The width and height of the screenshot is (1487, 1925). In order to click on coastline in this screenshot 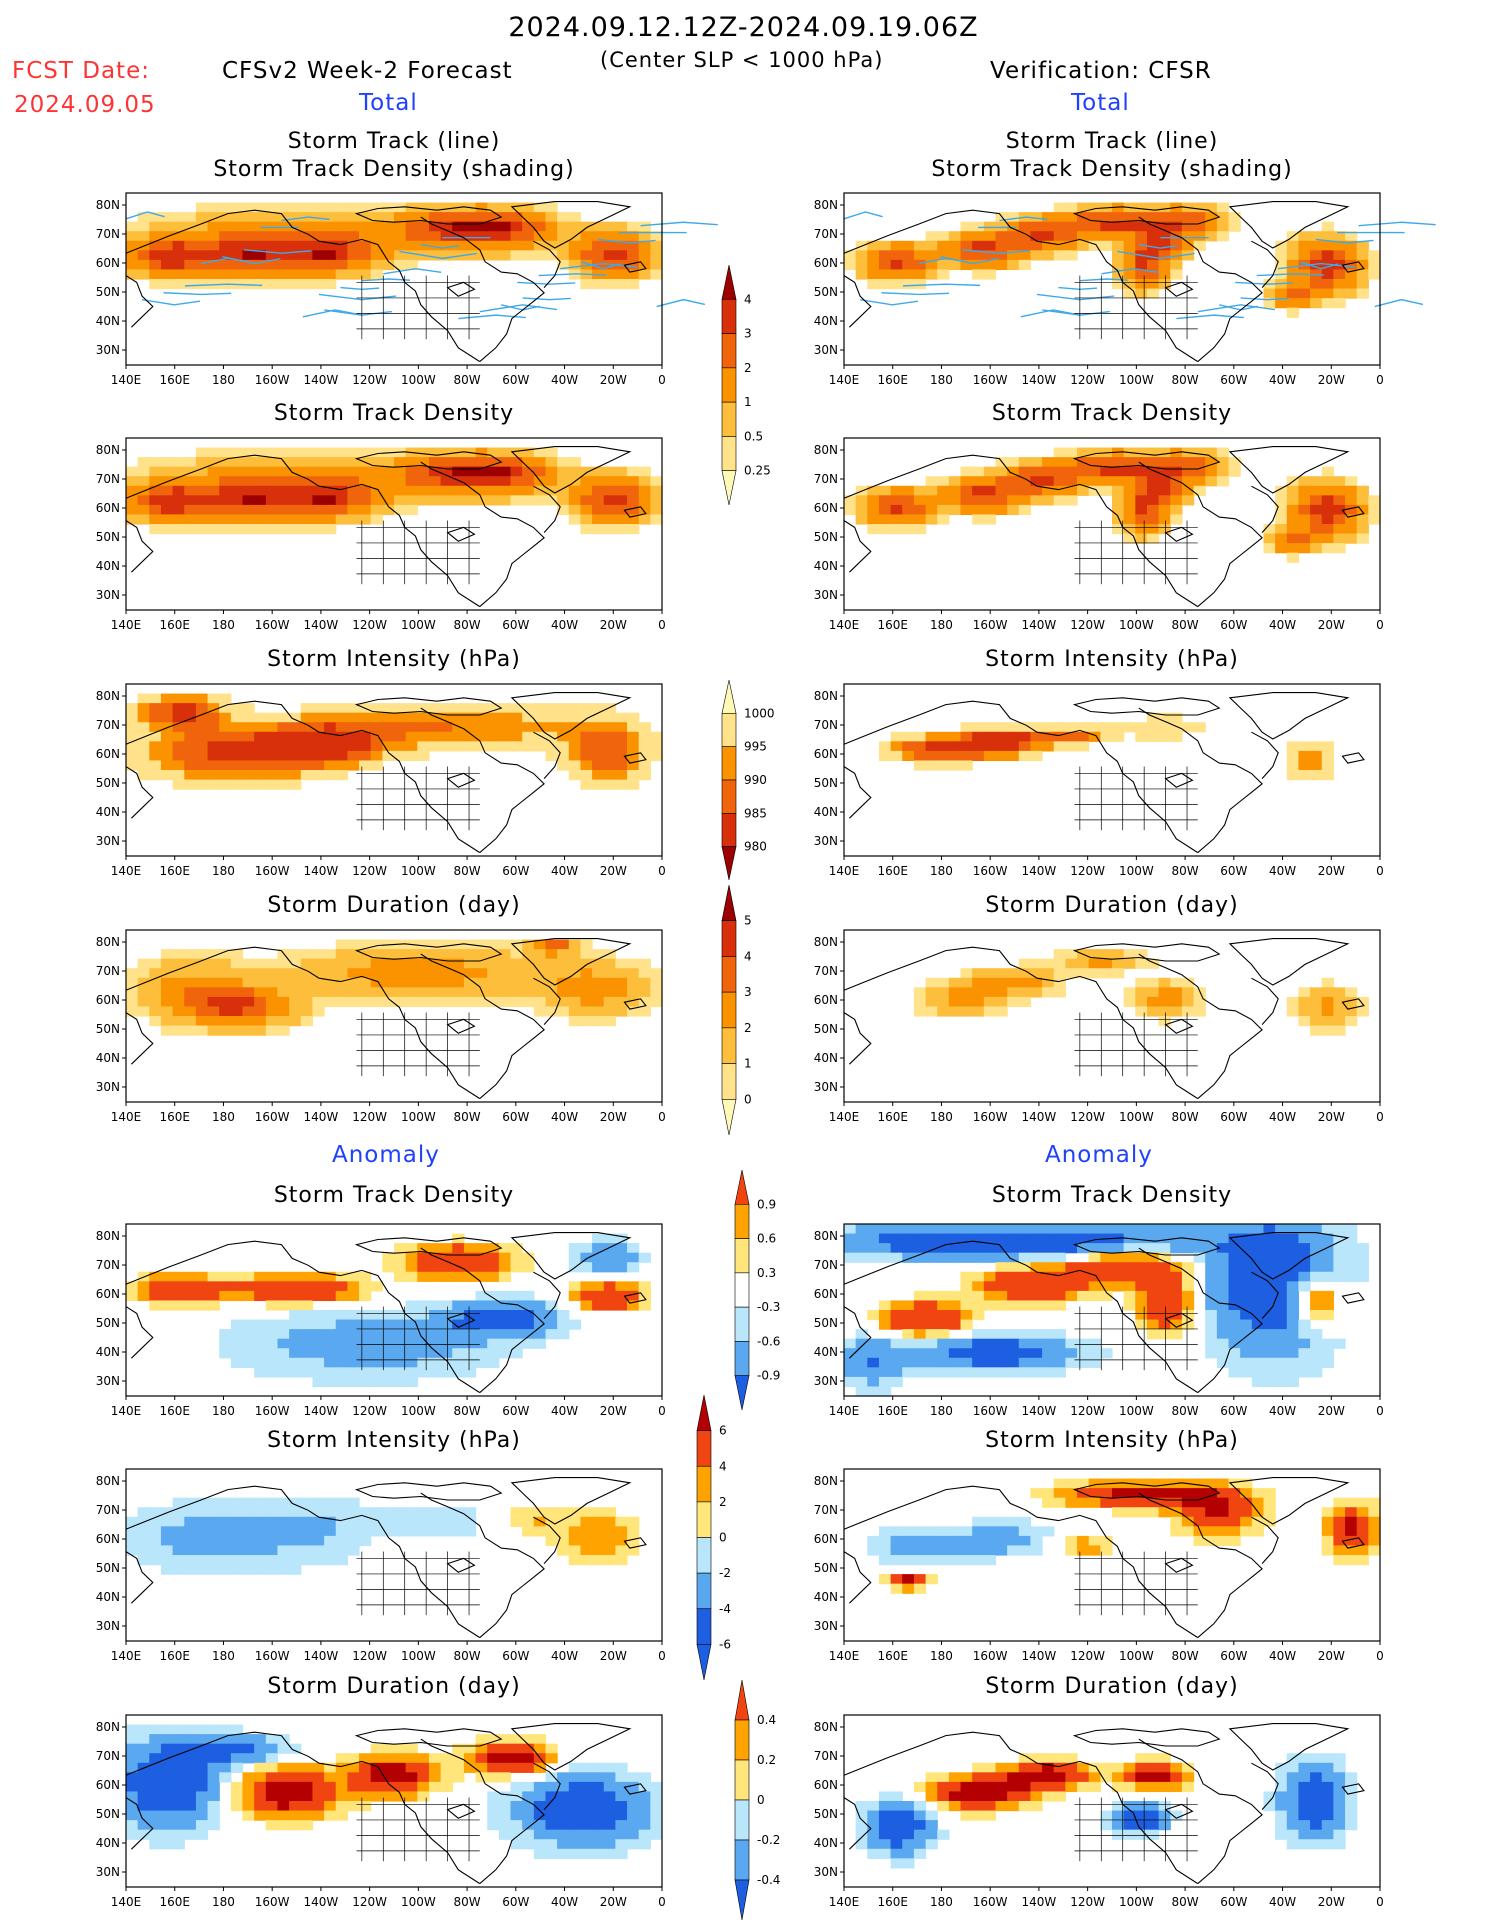, I will do `click(482, 534)`.